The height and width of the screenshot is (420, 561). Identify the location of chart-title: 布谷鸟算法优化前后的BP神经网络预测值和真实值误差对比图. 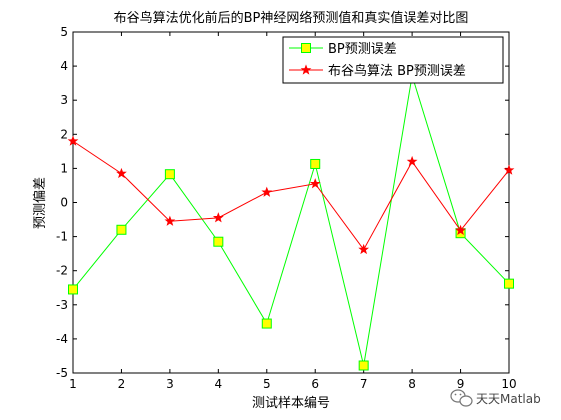
(291, 18).